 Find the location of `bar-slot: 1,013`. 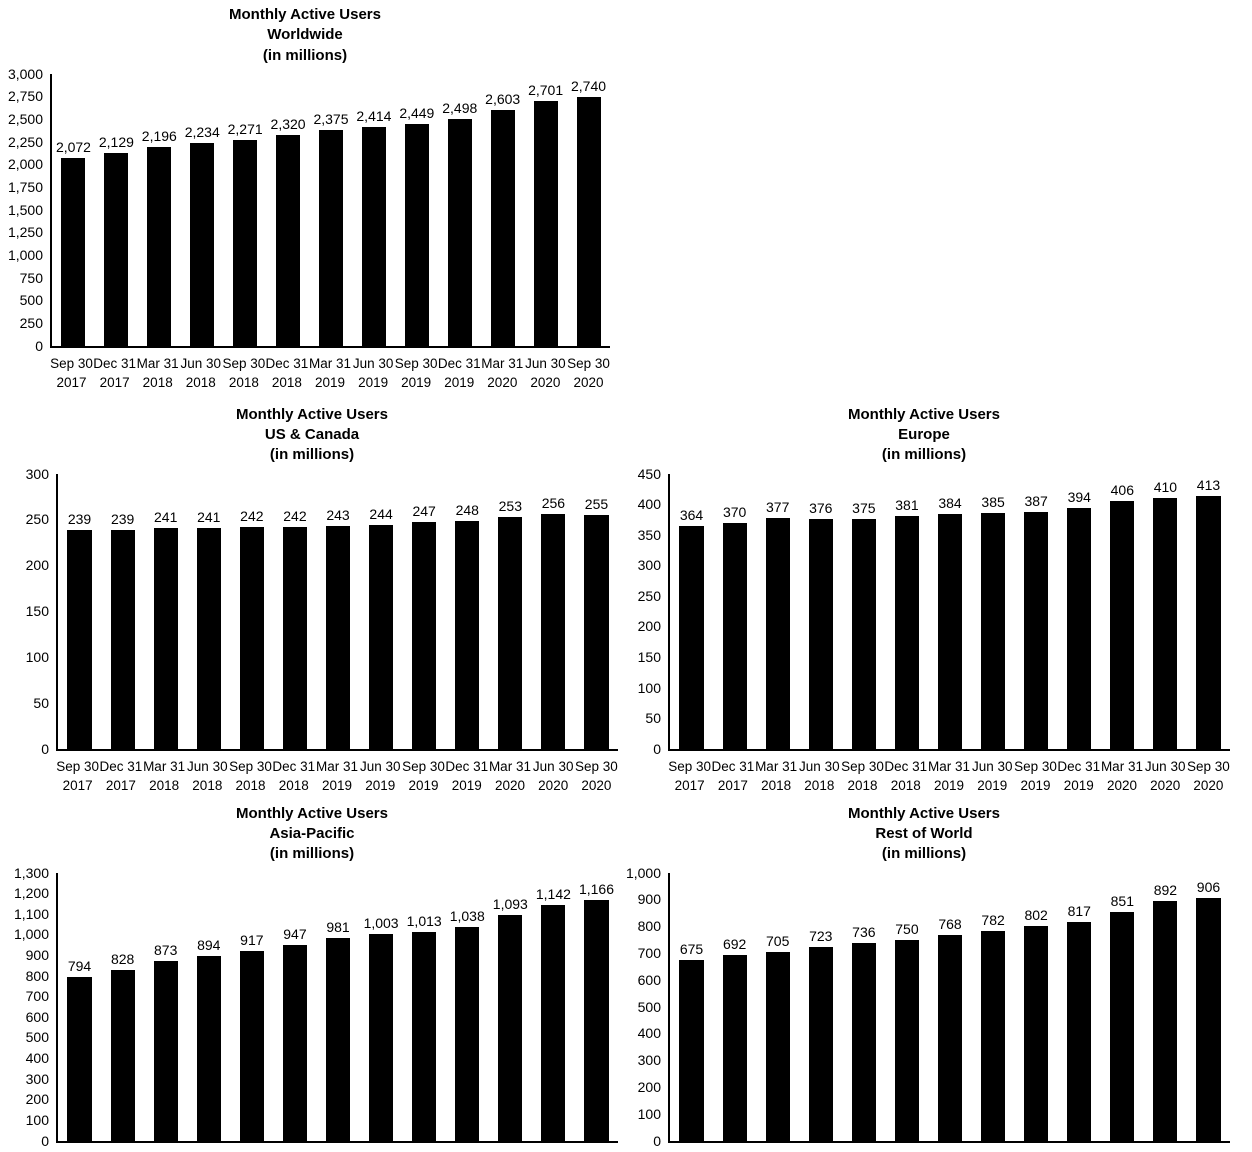

bar-slot: 1,013 is located at coordinates (424, 1007).